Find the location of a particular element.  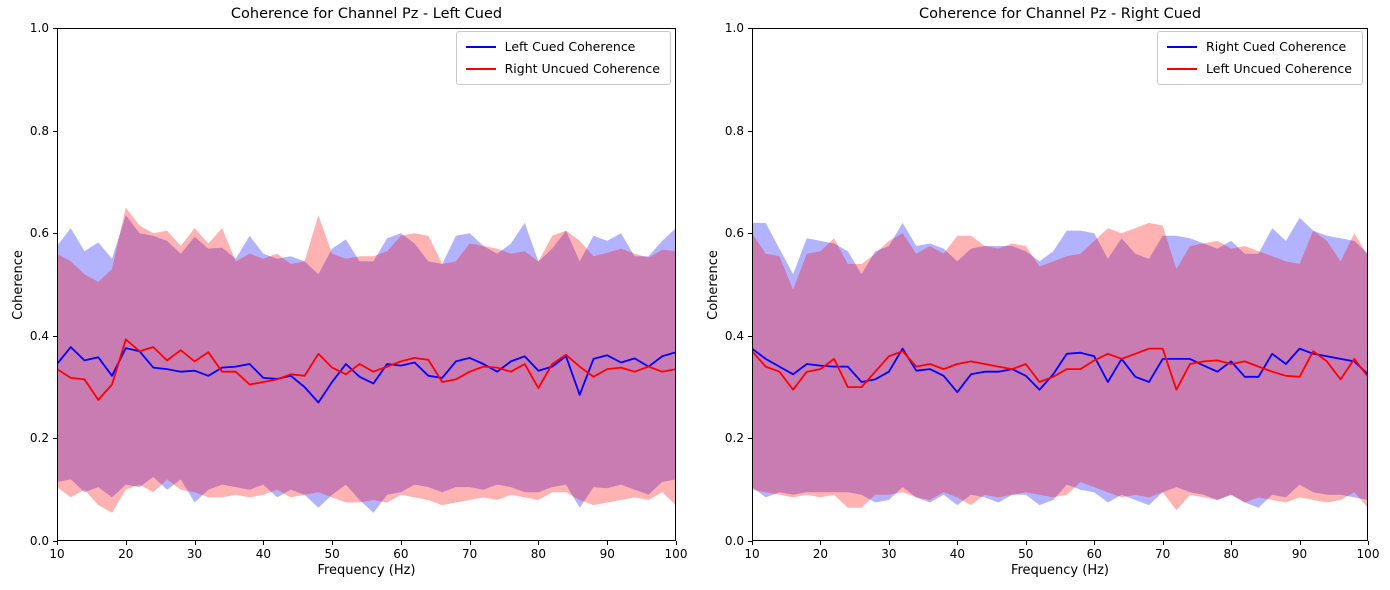

legend-item-label: Left Uncued Coherence is located at coordinates (1279, 68).